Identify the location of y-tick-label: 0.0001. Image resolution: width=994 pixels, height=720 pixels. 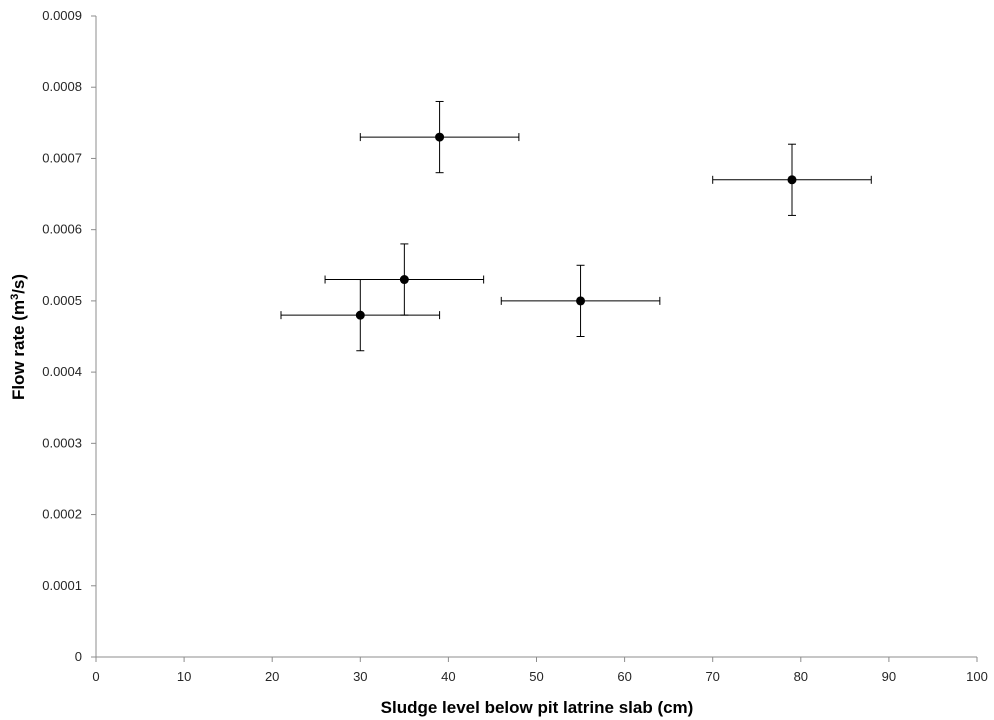
(62, 585).